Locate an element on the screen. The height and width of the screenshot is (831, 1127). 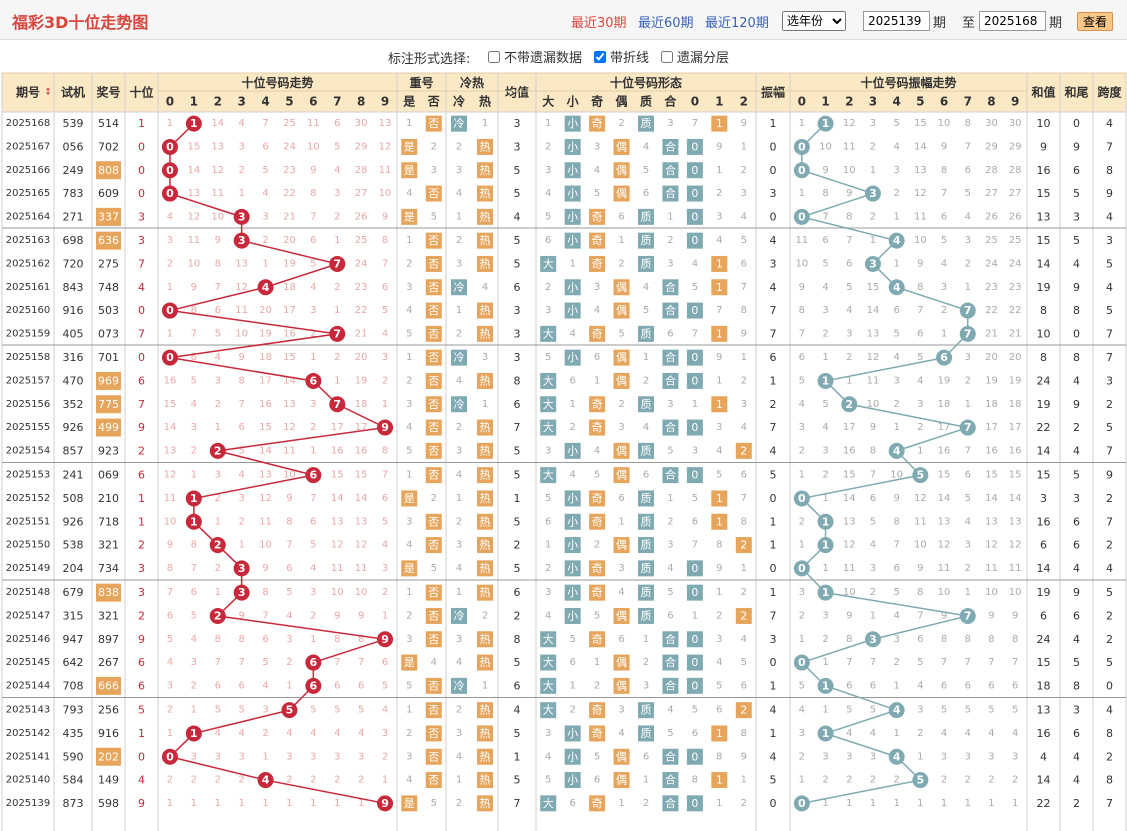
sum-cell: 19 is located at coordinates (1044, 404).